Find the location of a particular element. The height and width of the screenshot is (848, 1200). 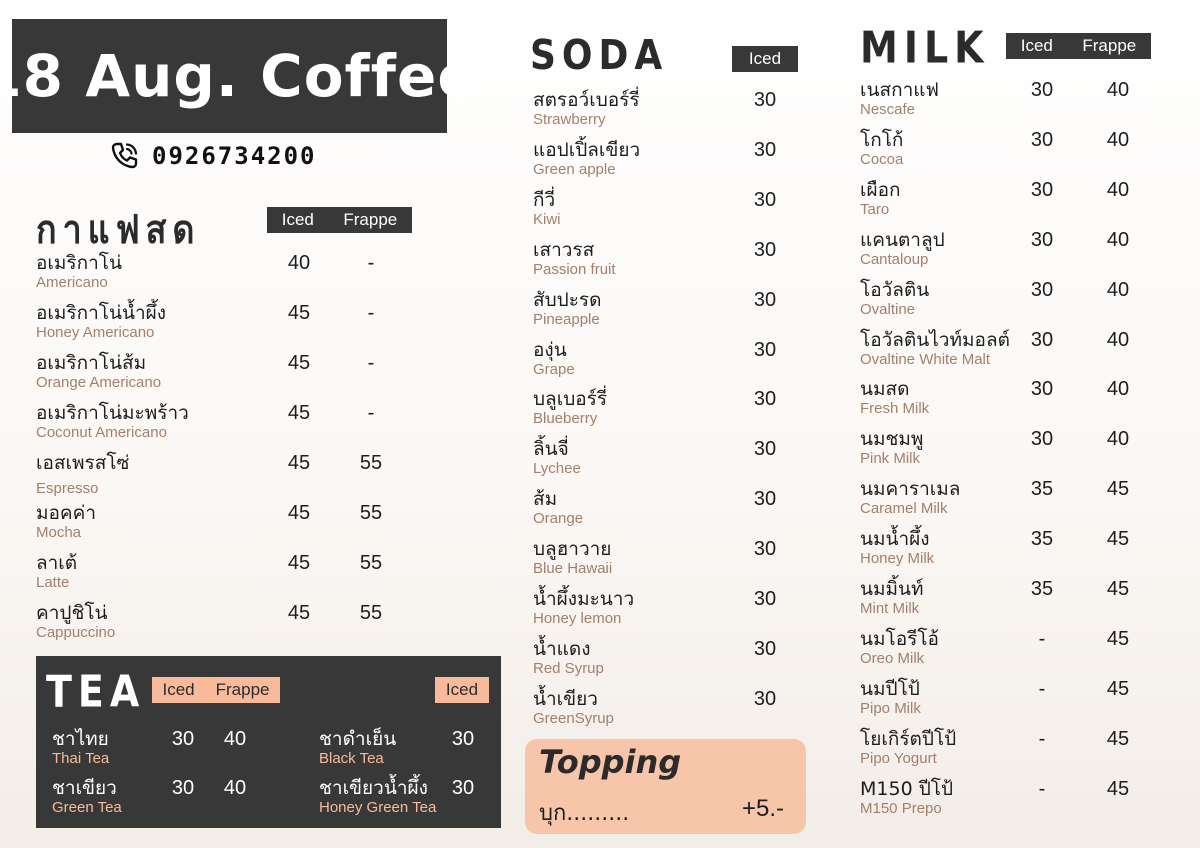

soda-menu-row: เสาวรส Passion fruit 30 is located at coordinates (683, 264).